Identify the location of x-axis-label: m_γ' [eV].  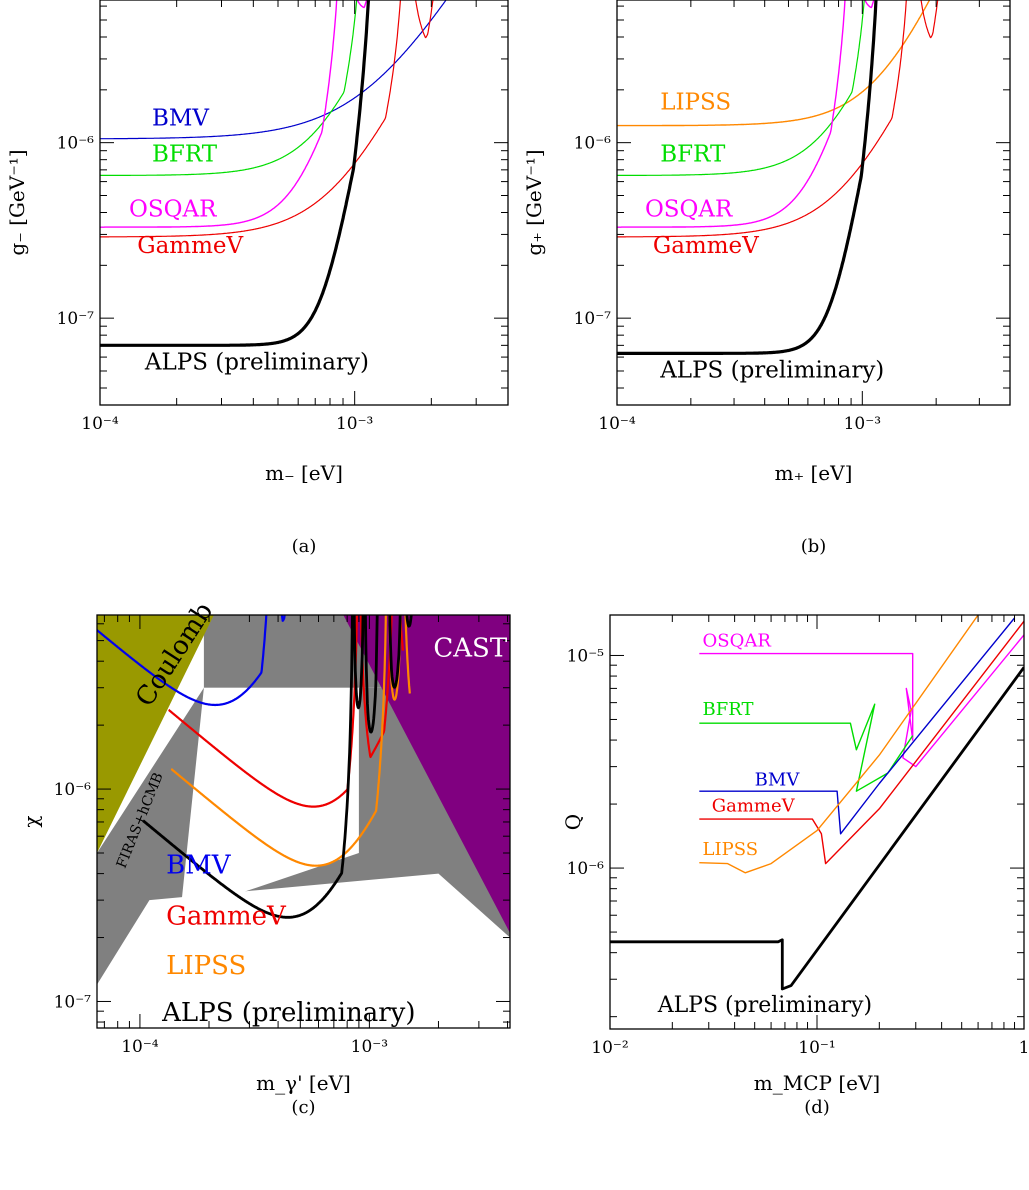
(303, 1083).